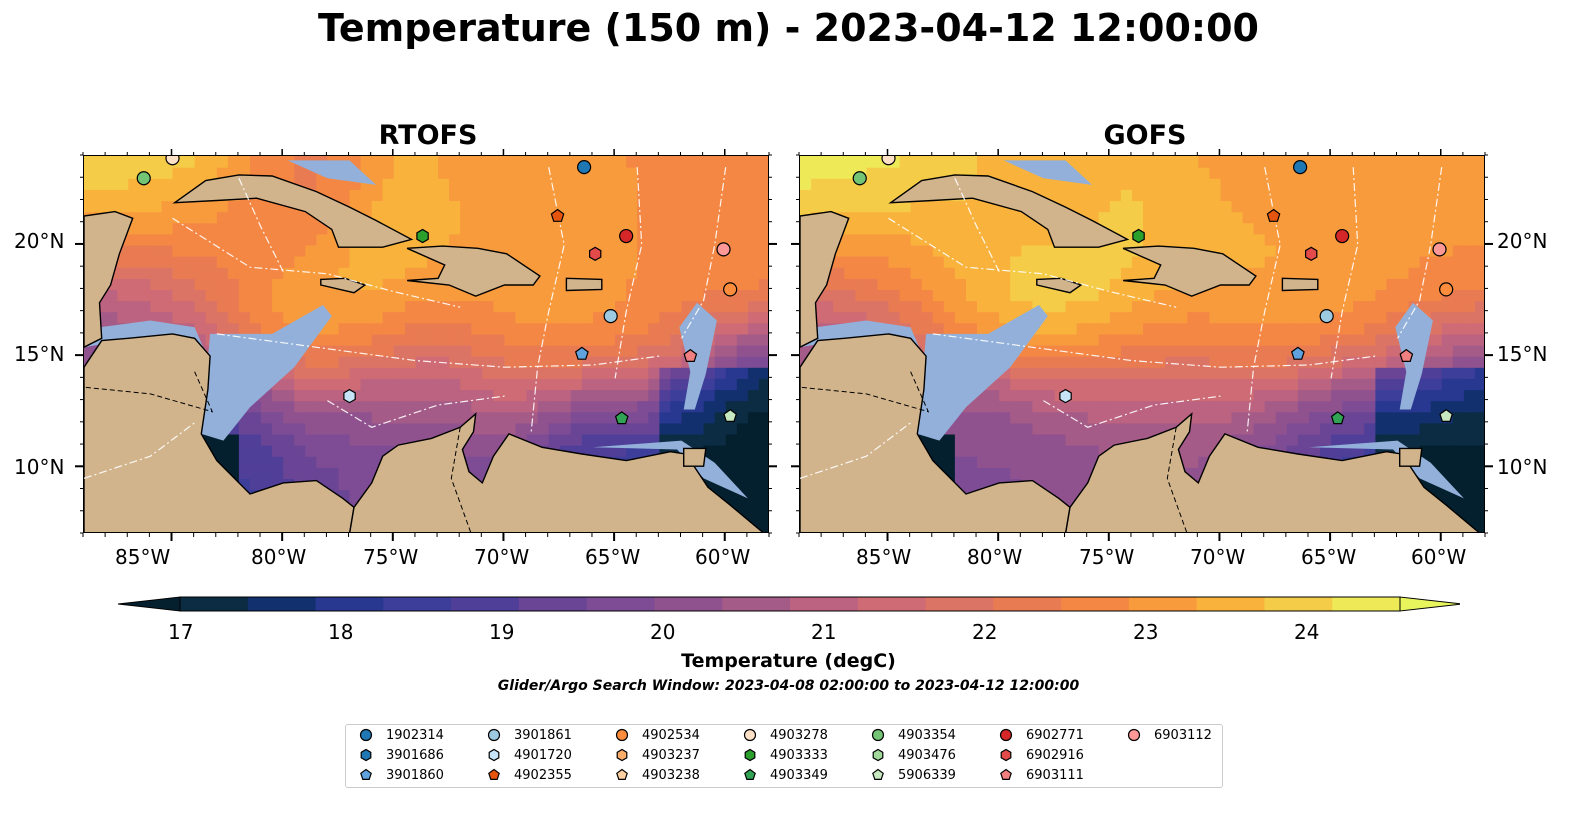 Image resolution: width=1577 pixels, height=827 pixels. Describe the element at coordinates (494, 774) in the screenshot. I see `legend-marker-pentagon` at that location.